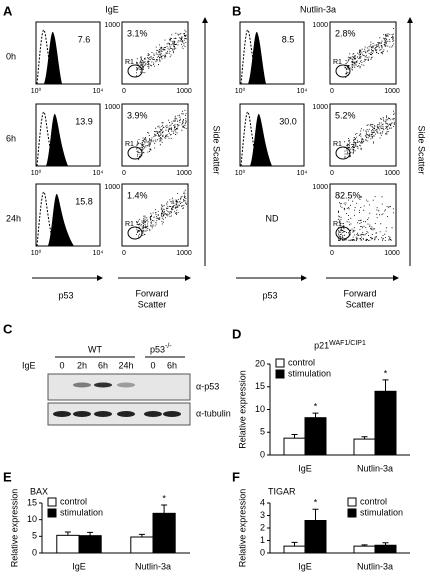 The height and width of the screenshot is (578, 430). What do you see at coordinates (119, 387) in the screenshot?
I see `blot` at bounding box center [119, 387].